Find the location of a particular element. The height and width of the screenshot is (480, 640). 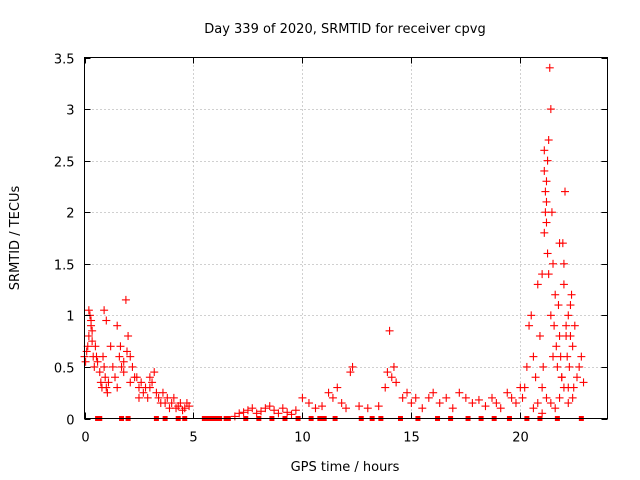

y-tick-label: 2.5 is located at coordinates (64, 163).